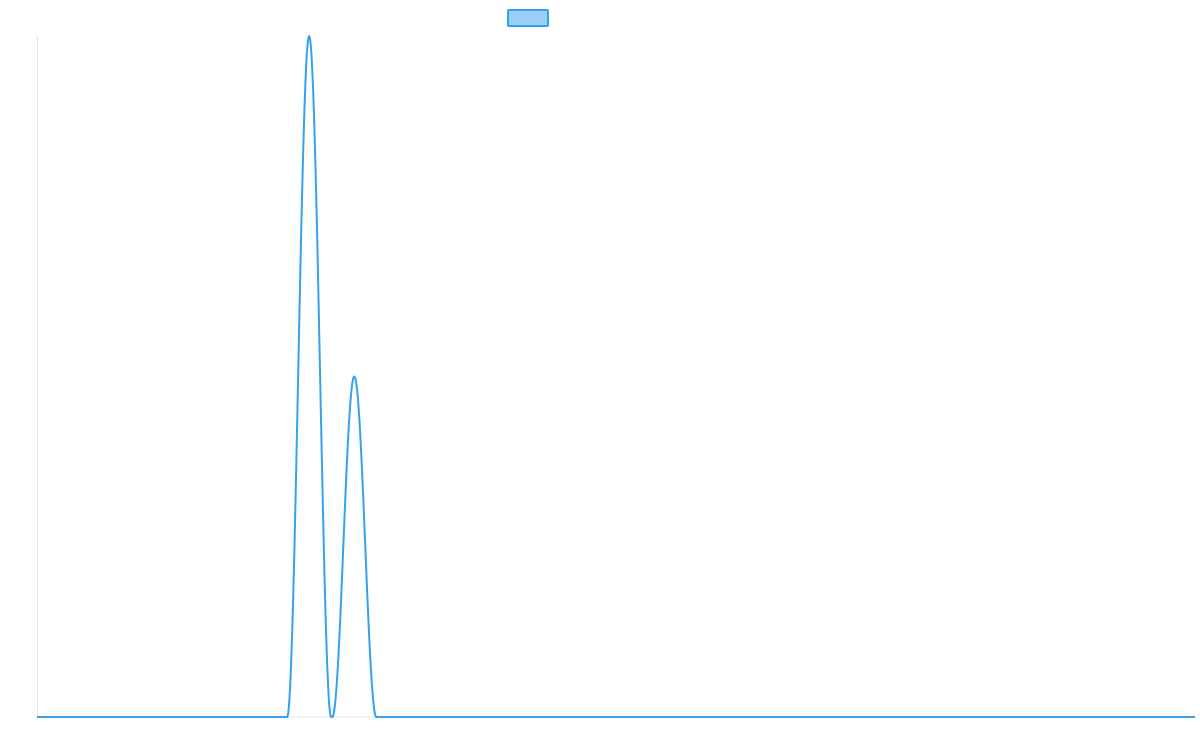  Describe the element at coordinates (528, 18) in the screenshot. I see `legend-swatch` at that location.